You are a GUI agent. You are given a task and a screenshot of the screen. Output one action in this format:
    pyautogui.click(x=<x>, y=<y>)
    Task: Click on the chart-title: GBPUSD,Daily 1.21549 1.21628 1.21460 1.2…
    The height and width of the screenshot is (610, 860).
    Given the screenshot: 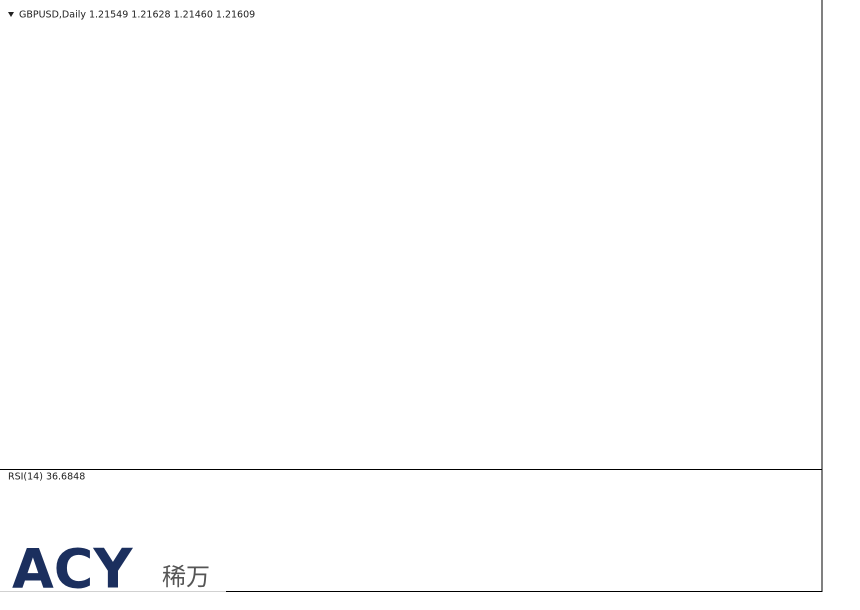 What is the action you would take?
    pyautogui.click(x=137, y=15)
    